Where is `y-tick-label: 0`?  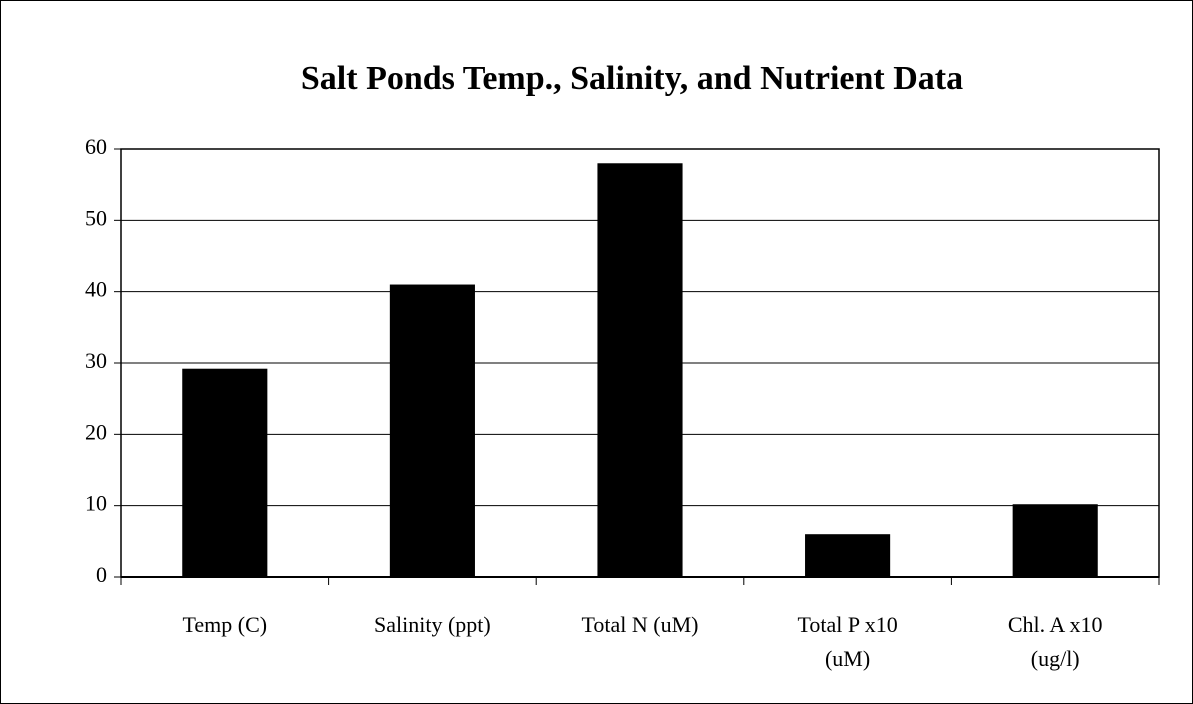
y-tick-label: 0 is located at coordinates (101, 574).